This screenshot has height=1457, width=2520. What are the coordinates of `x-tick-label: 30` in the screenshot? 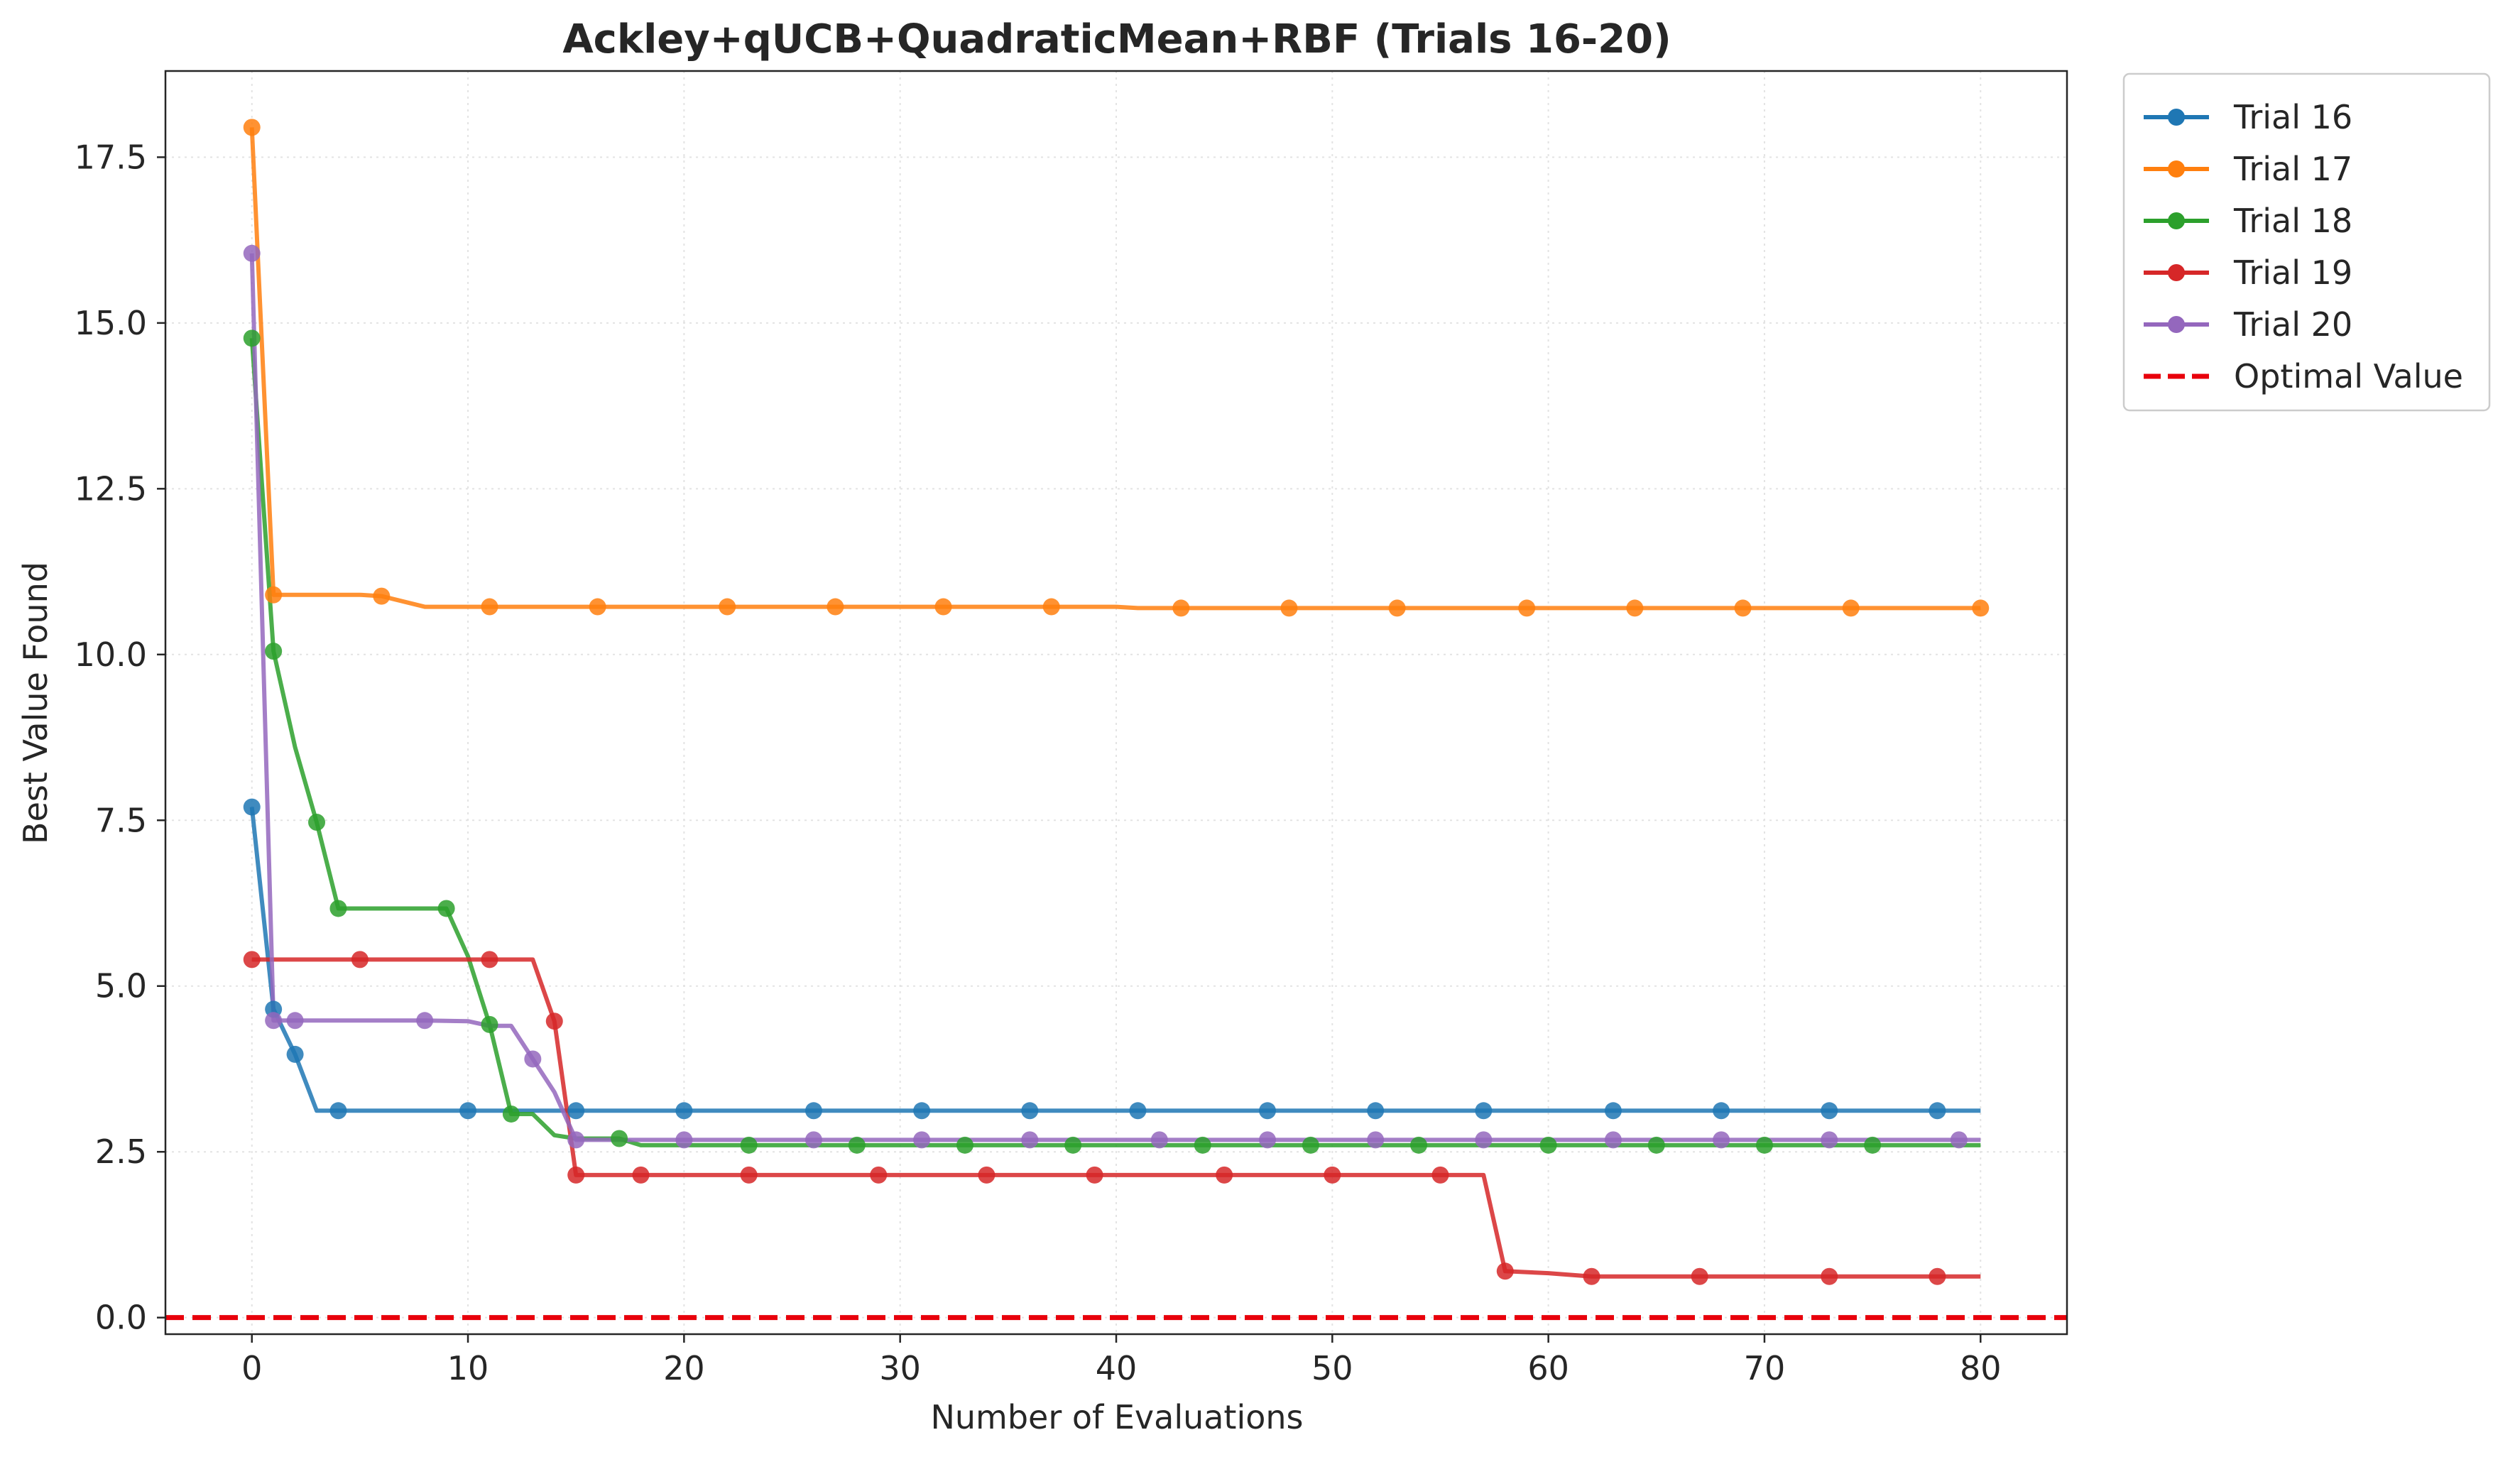 It's located at (900, 1368).